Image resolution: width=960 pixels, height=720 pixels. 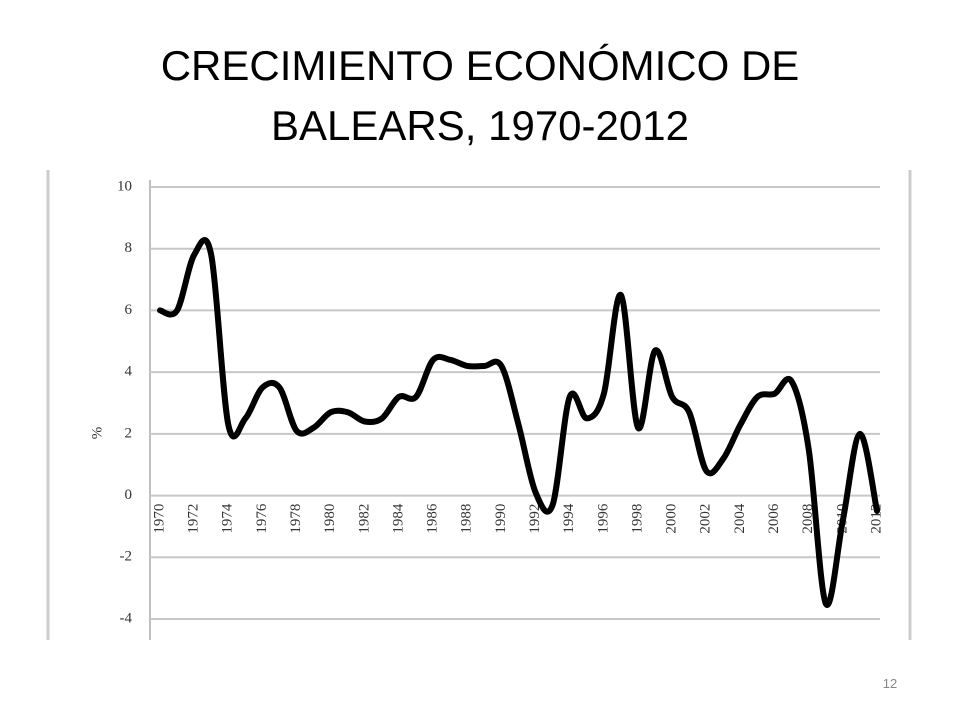 What do you see at coordinates (706, 519) in the screenshot?
I see `x-tick-label: 2002` at bounding box center [706, 519].